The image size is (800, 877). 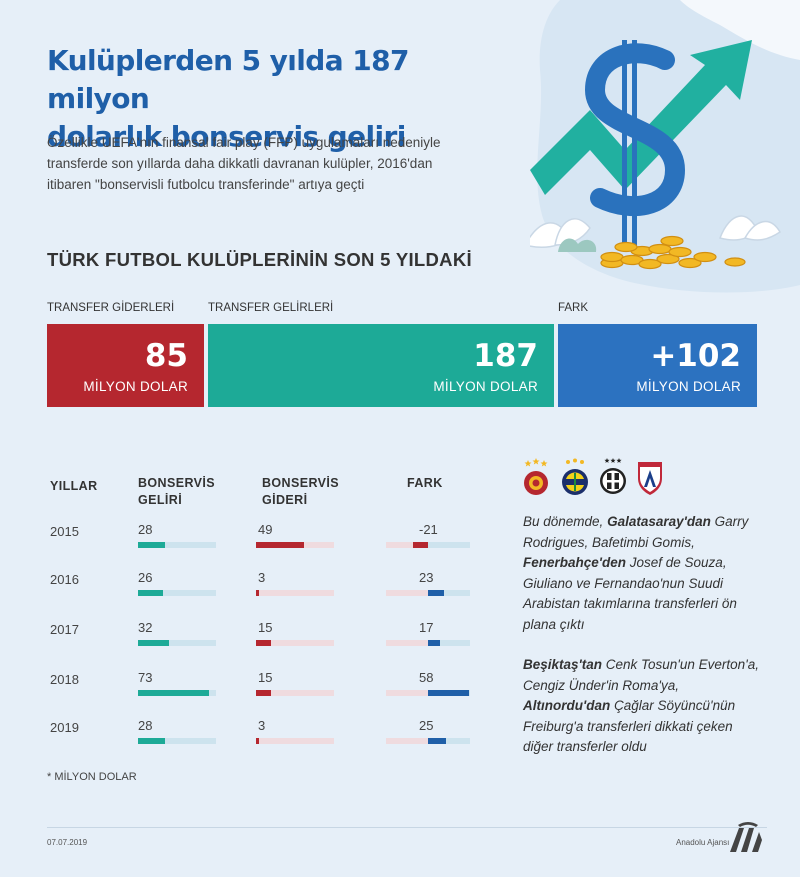 I want to click on publish-date: 07.07.2019, so click(x=67, y=842).